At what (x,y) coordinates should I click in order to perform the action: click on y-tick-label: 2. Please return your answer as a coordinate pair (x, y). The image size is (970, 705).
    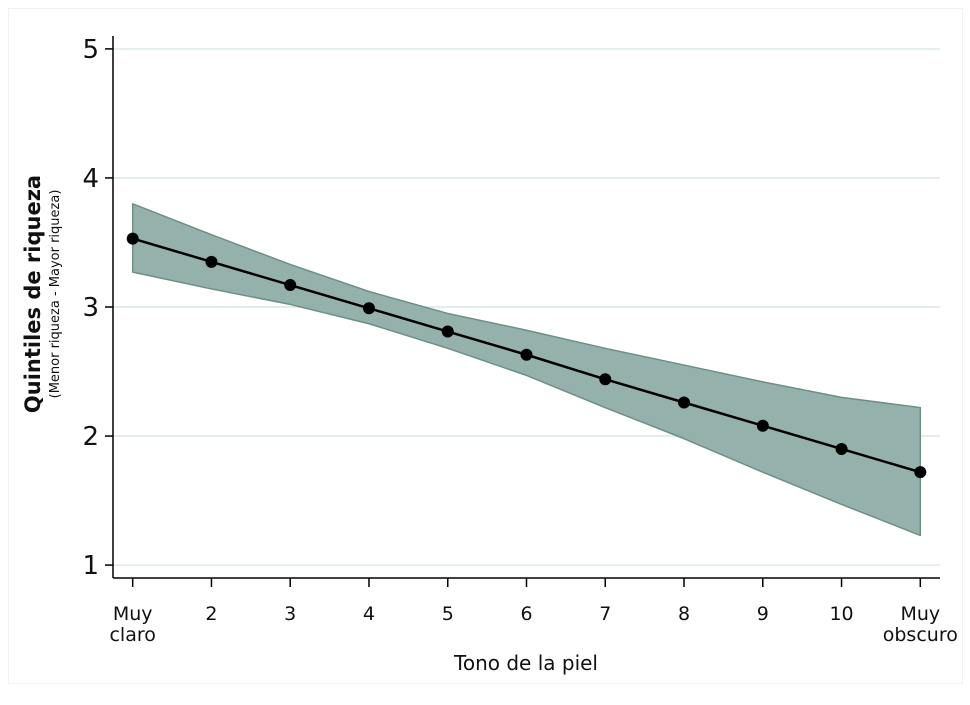
    Looking at the image, I should click on (90, 437).